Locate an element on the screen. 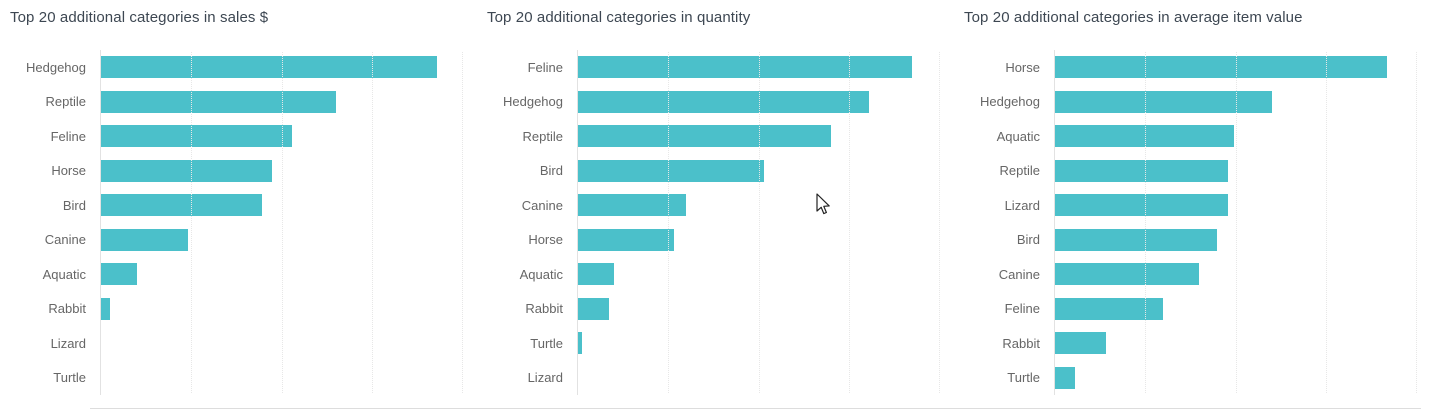 This screenshot has width=1433, height=417. section-divider is located at coordinates (755, 408).